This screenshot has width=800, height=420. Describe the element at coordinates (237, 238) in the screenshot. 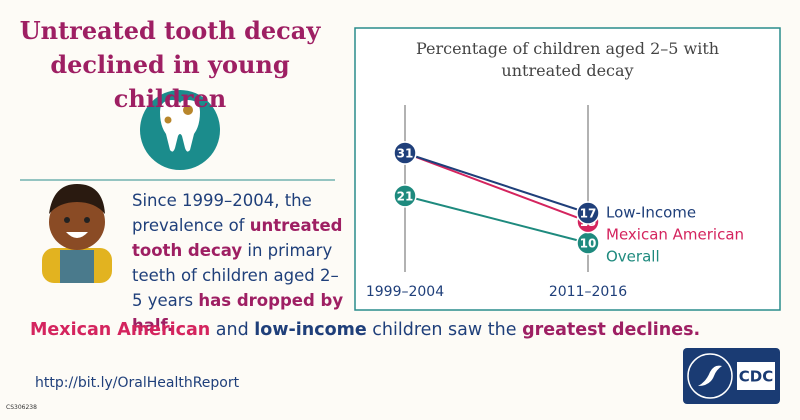

I see `emphasis: untreated tooth decay` at that location.